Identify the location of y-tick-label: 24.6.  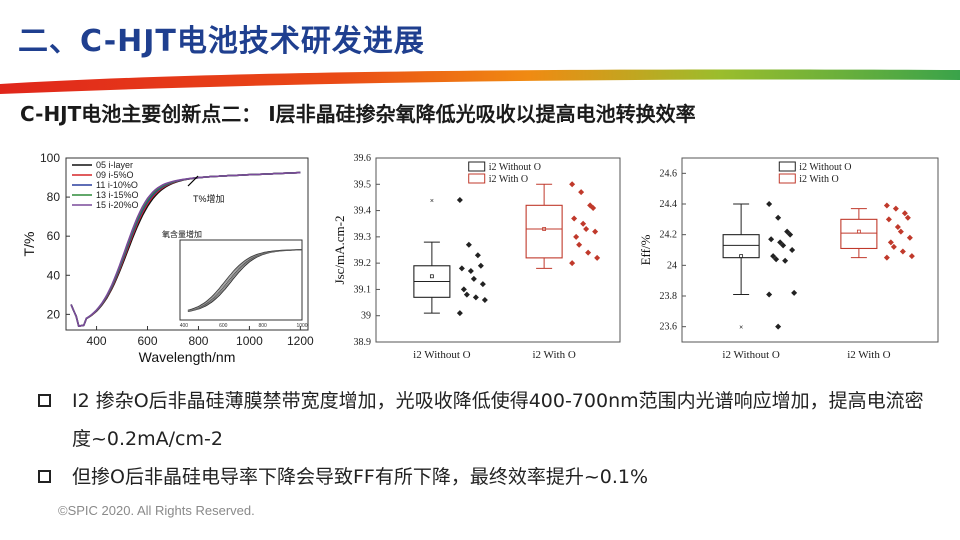
(669, 173).